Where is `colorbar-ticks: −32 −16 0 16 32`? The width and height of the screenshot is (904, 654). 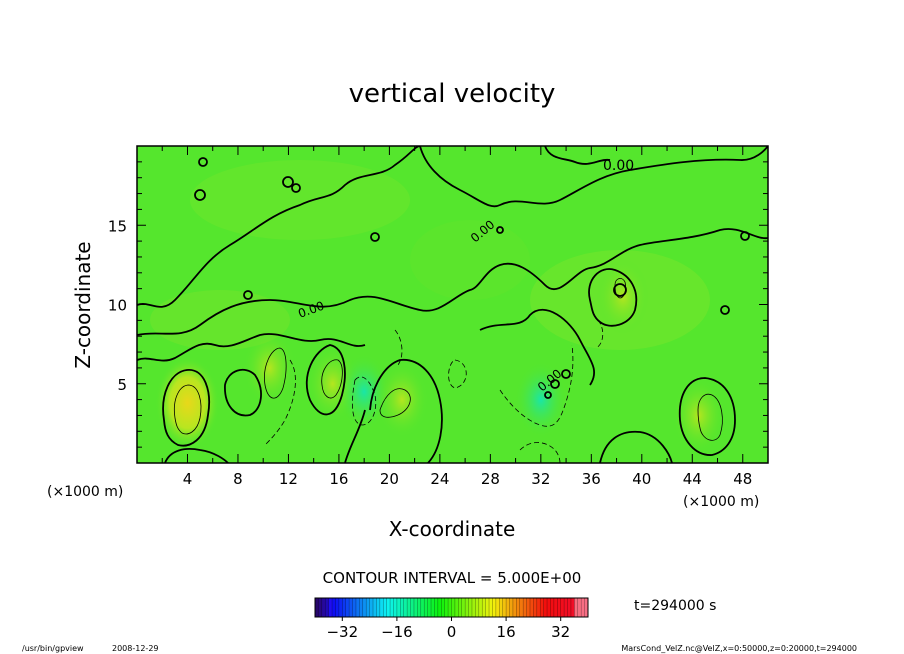 colorbar-ticks: −32 −16 0 16 32 is located at coordinates (448, 629).